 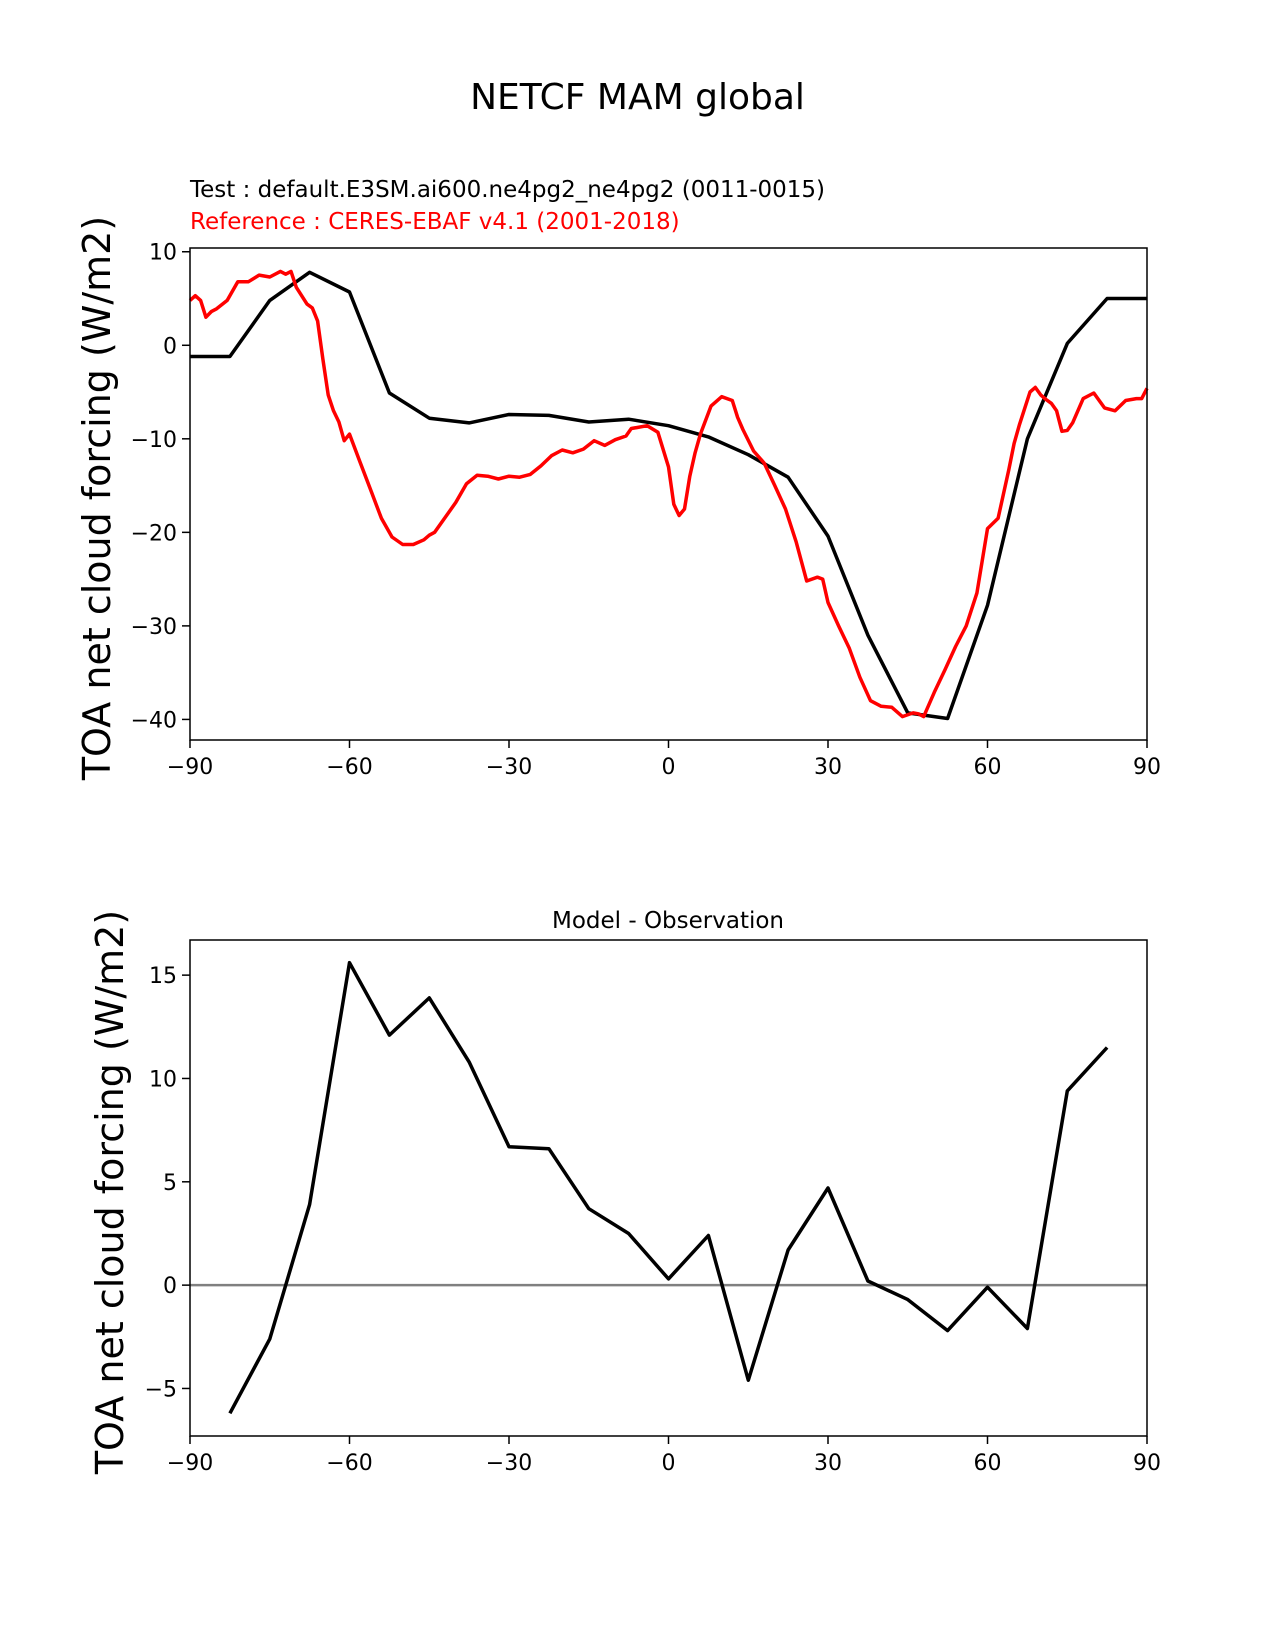 What do you see at coordinates (154, 627) in the screenshot?
I see `top-y-tick-label: −30` at bounding box center [154, 627].